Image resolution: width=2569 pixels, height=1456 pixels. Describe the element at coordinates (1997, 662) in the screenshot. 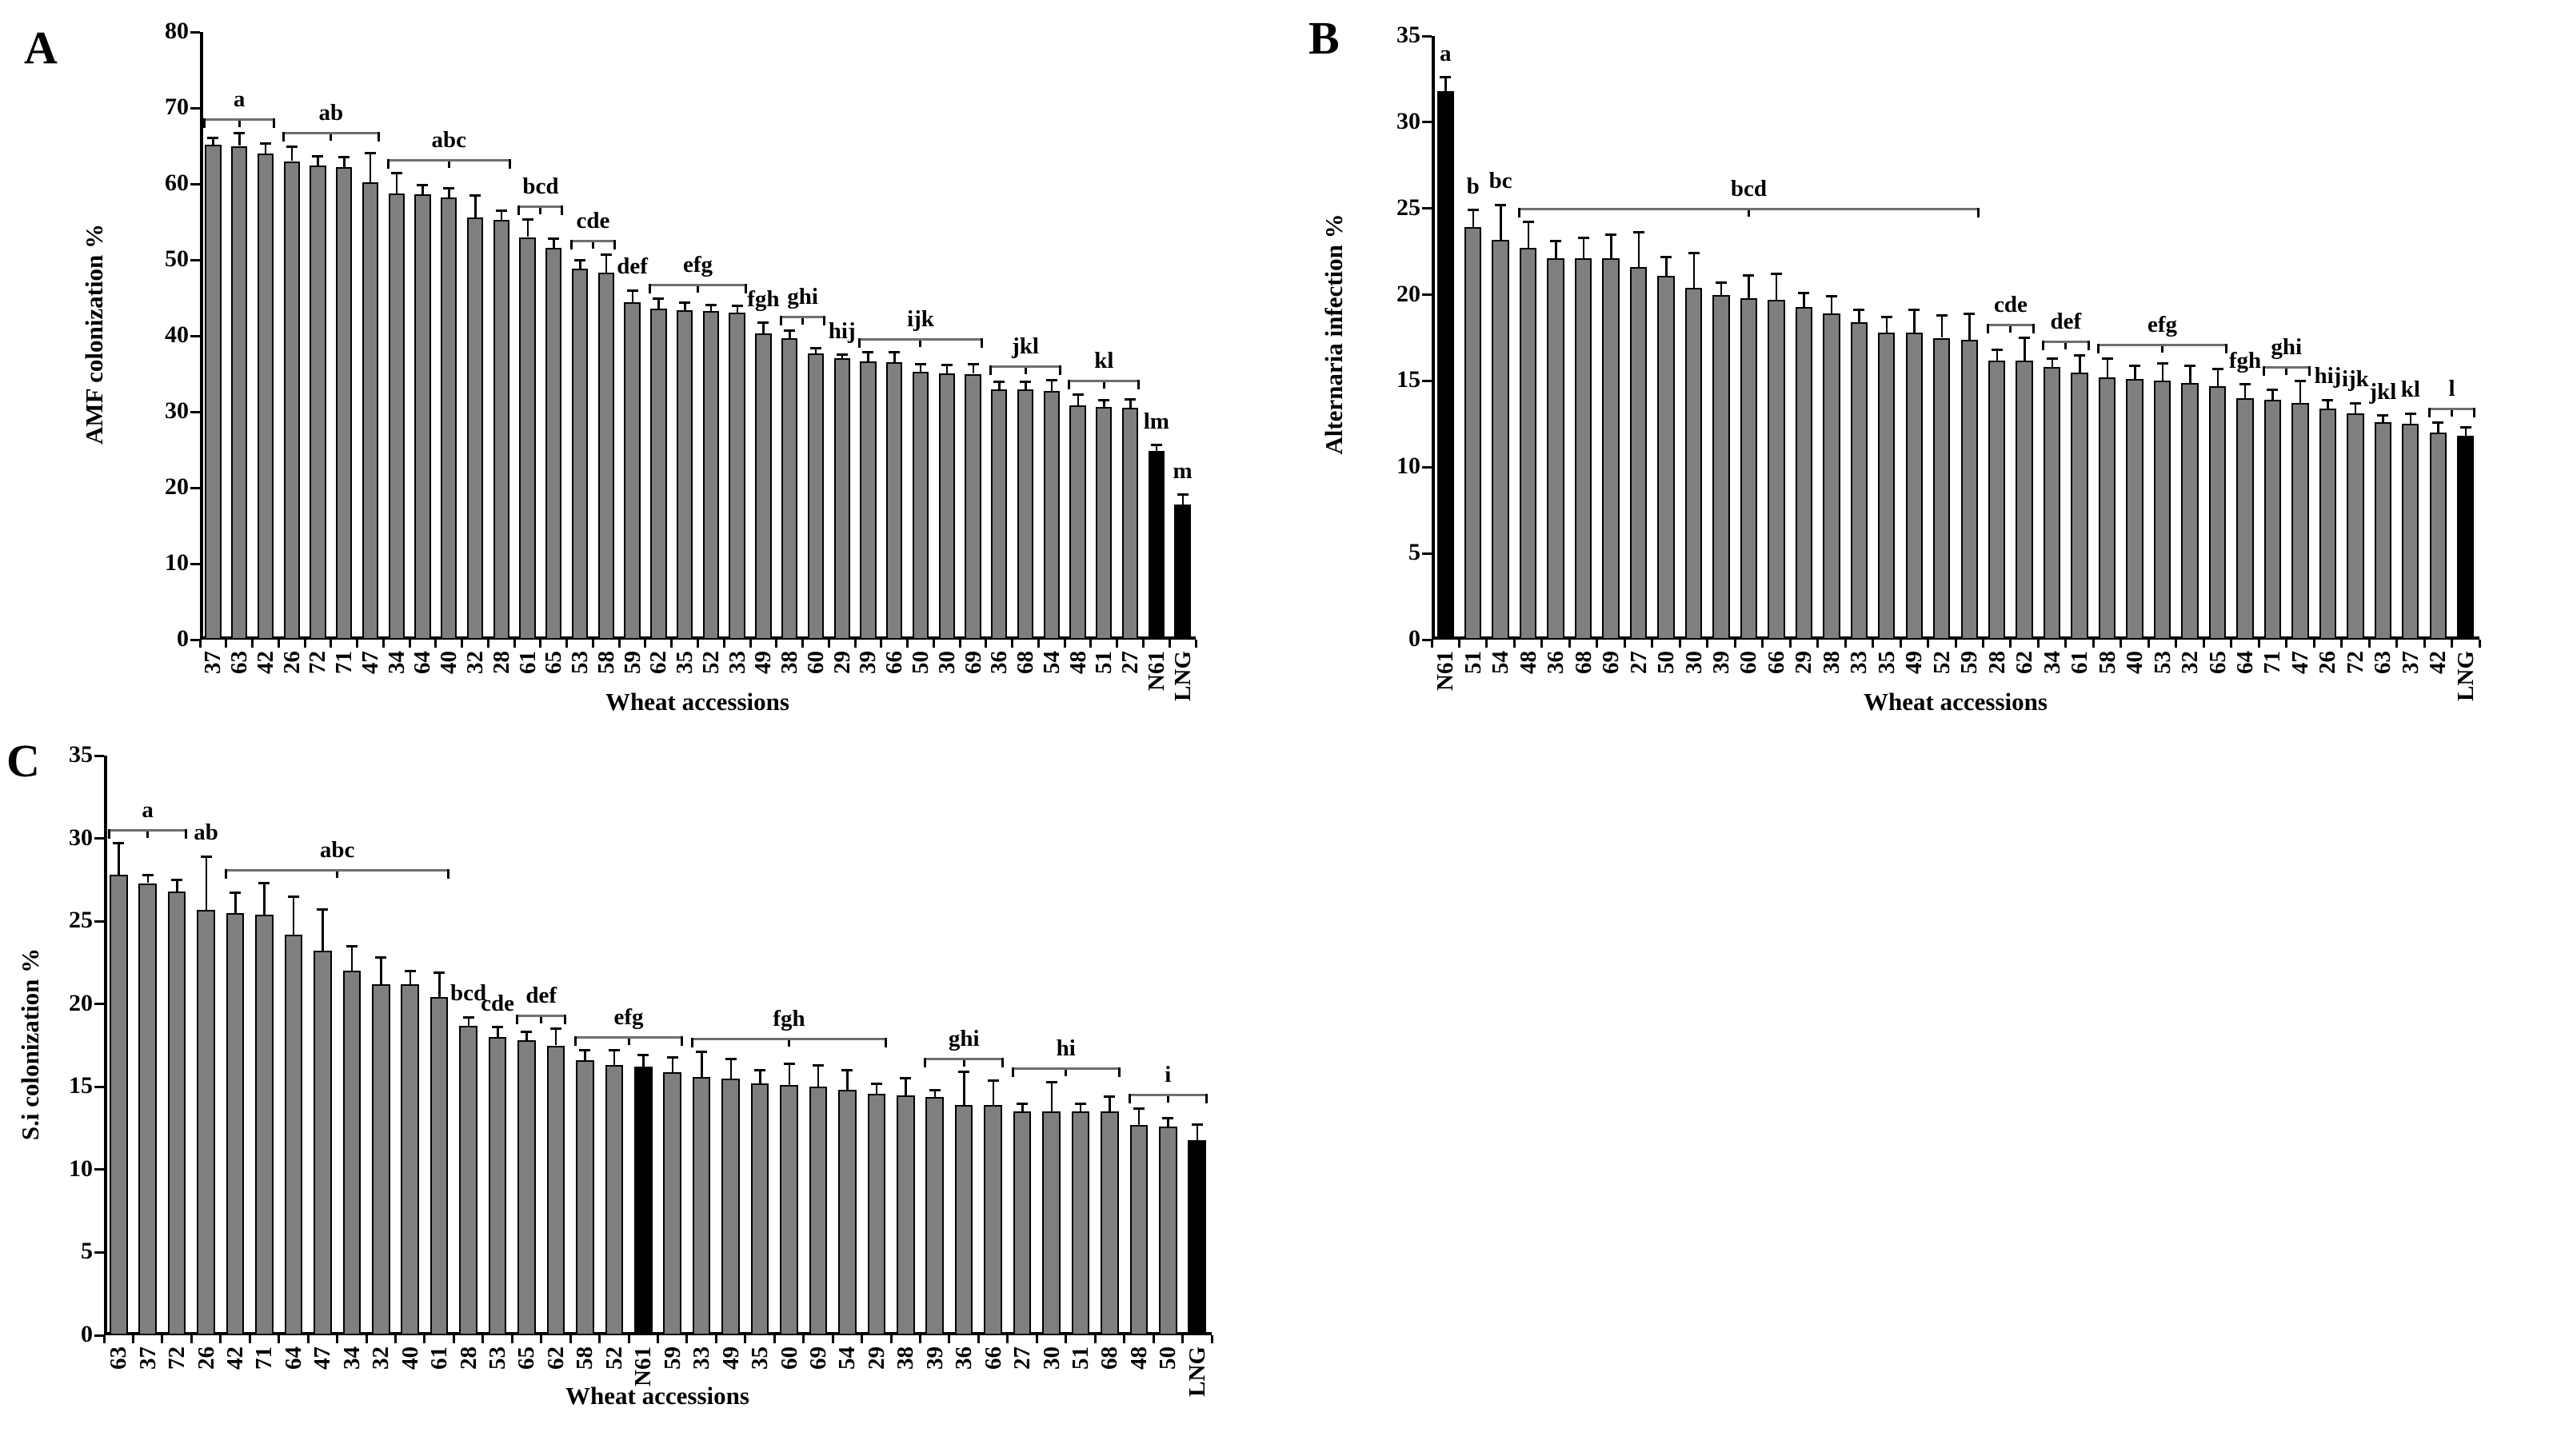

I see `x-category-label: 28` at that location.